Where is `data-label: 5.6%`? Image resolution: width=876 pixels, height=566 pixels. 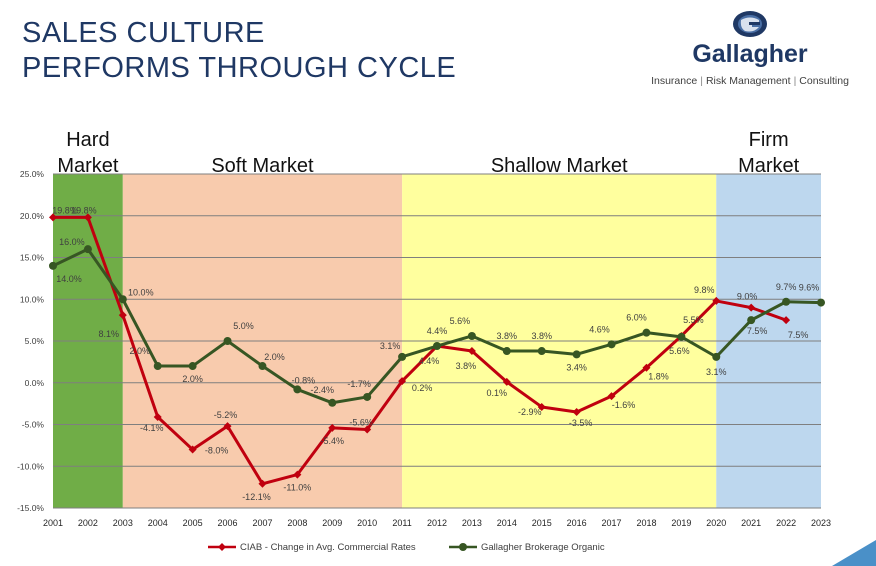 data-label: 5.6% is located at coordinates (679, 351).